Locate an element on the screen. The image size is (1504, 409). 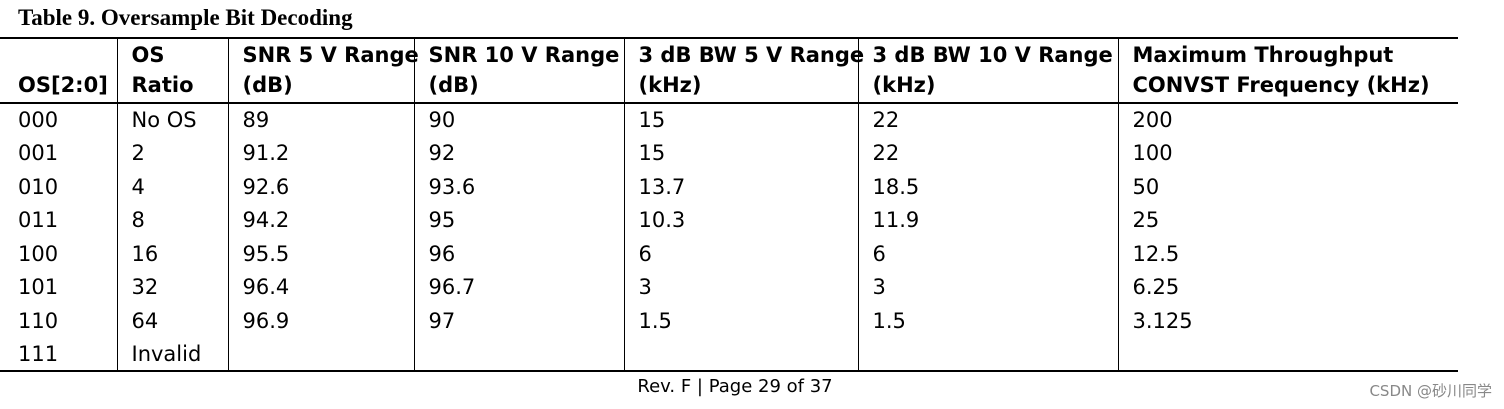
table-cell: 6.25 is located at coordinates (1287, 287).